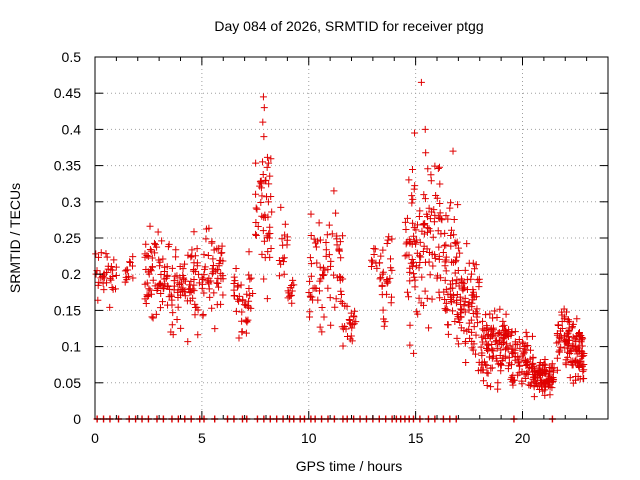 This screenshot has width=640, height=480. Describe the element at coordinates (67, 383) in the screenshot. I see `y-tick-label: 0.05` at that location.